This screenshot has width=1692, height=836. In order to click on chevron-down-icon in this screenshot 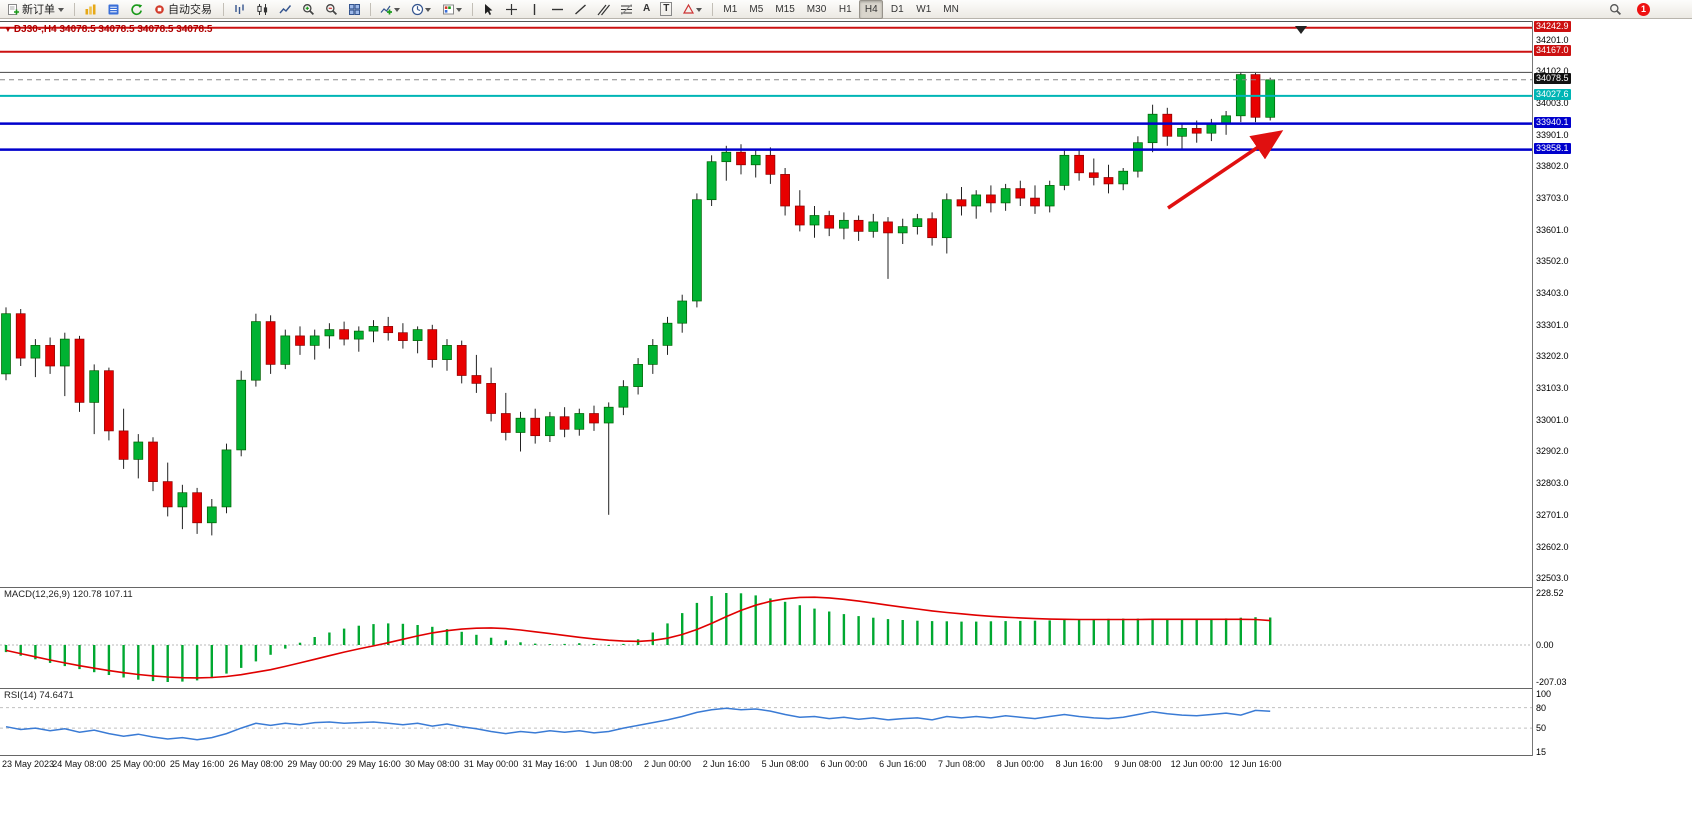, I will do `click(397, 9)`.